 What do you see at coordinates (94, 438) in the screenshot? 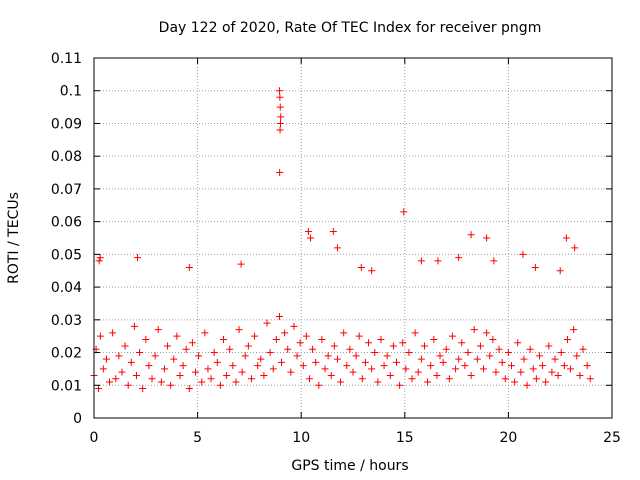
I see `x-tick-label: 0` at bounding box center [94, 438].